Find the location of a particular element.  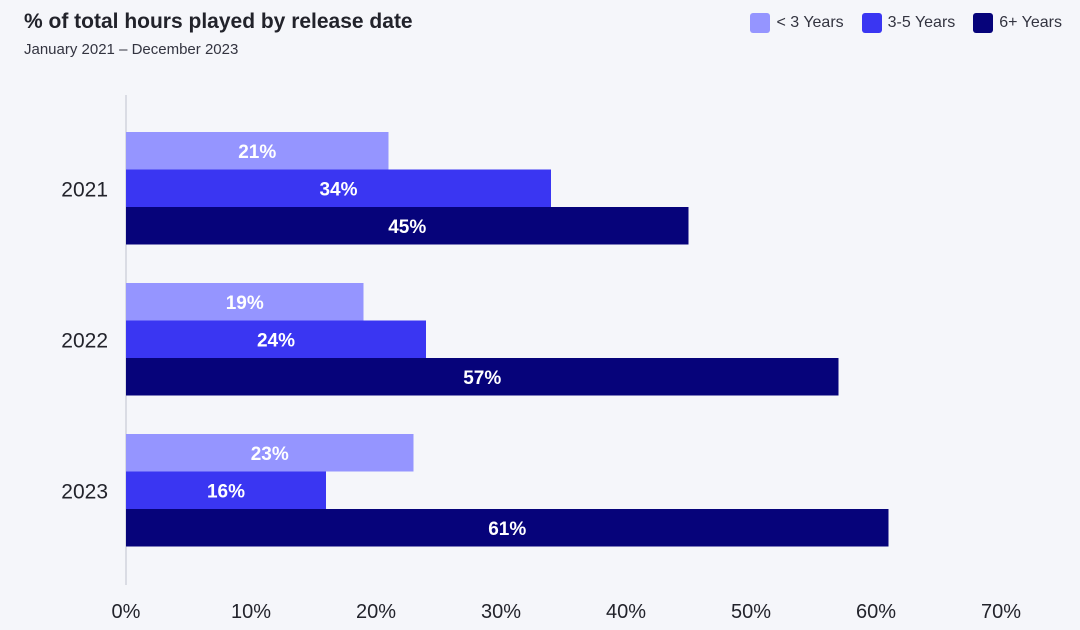

bar-label-2022-series-0: 19% is located at coordinates (245, 303).